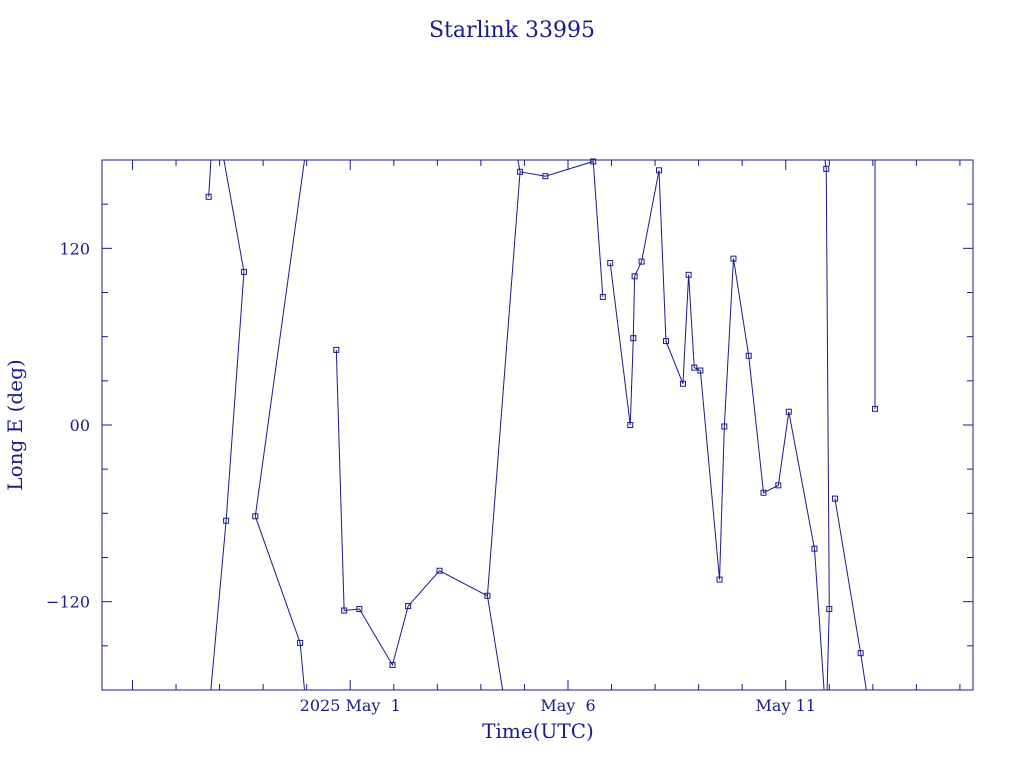 The height and width of the screenshot is (768, 1024). What do you see at coordinates (68, 425) in the screenshot?
I see `y-tick-labels: −120 00 120` at bounding box center [68, 425].